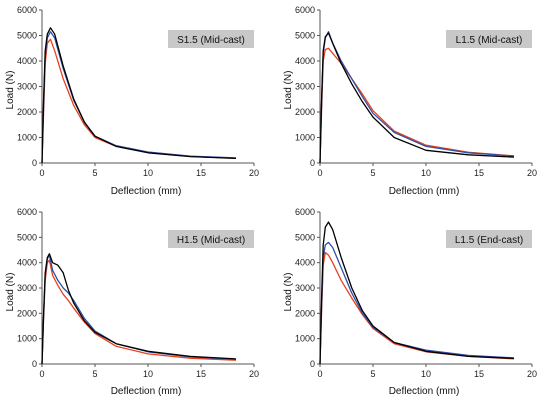 This screenshot has width=550, height=400. I want to click on chart-title: S1.5 (Mid-cast), so click(211, 40).